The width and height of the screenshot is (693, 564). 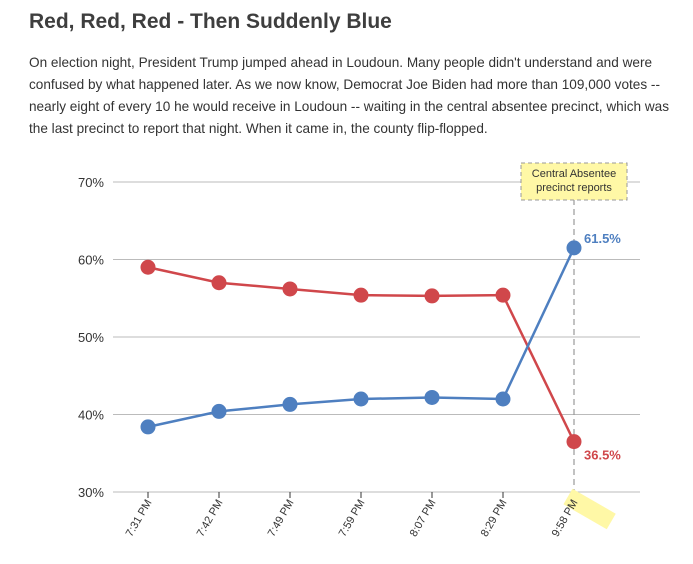 I want to click on annotation-text: precinct reports, so click(x=574, y=188).